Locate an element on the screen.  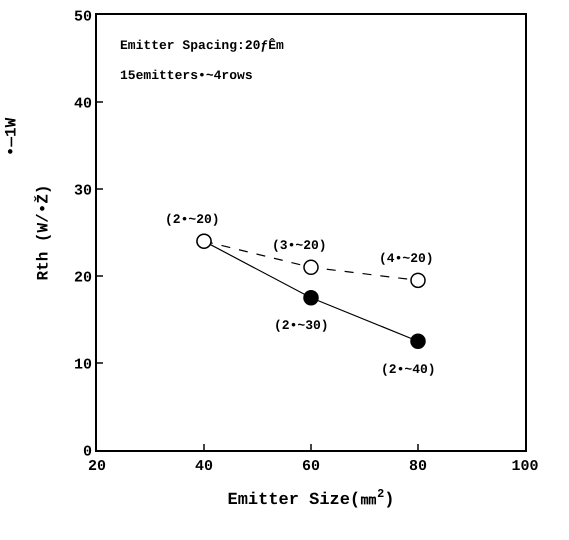
y-tick-label: 40 is located at coordinates (83, 103).